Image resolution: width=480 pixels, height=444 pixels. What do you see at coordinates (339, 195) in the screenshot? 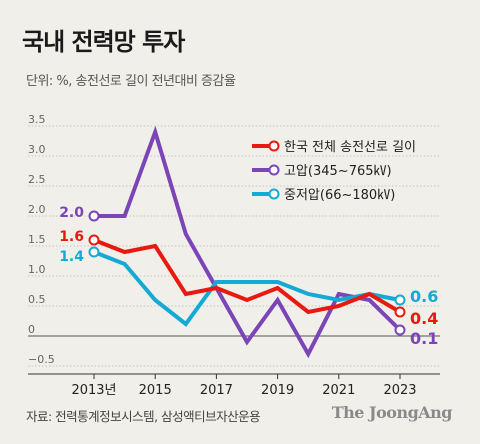
I see `legend-label: 중저압(66~180㎸)` at bounding box center [339, 195].